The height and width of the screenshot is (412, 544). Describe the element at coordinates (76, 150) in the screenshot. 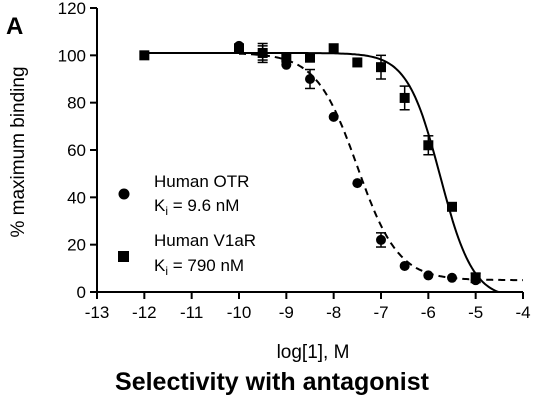

I see `y-tick-label: 60` at that location.